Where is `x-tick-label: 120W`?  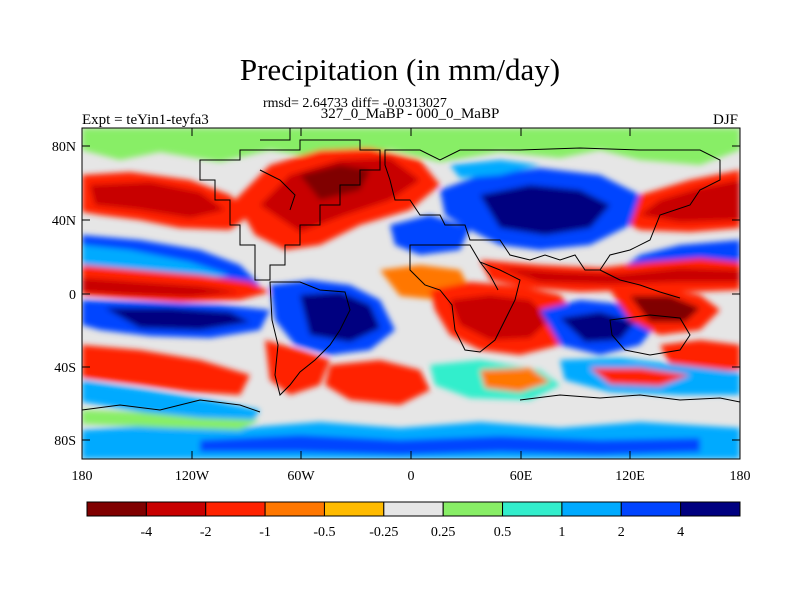 x-tick-label: 120W is located at coordinates (192, 476).